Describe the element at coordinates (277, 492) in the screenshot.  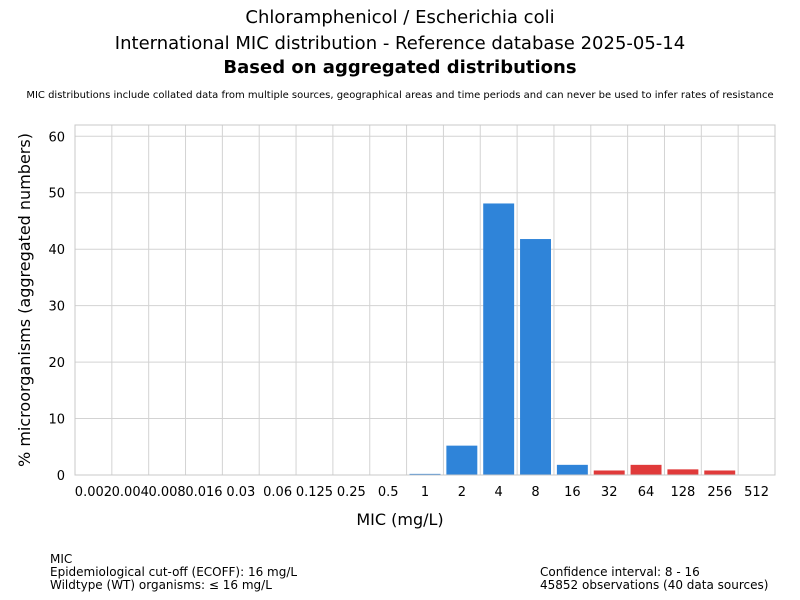
I see `x-tick-label: 0.06` at that location.